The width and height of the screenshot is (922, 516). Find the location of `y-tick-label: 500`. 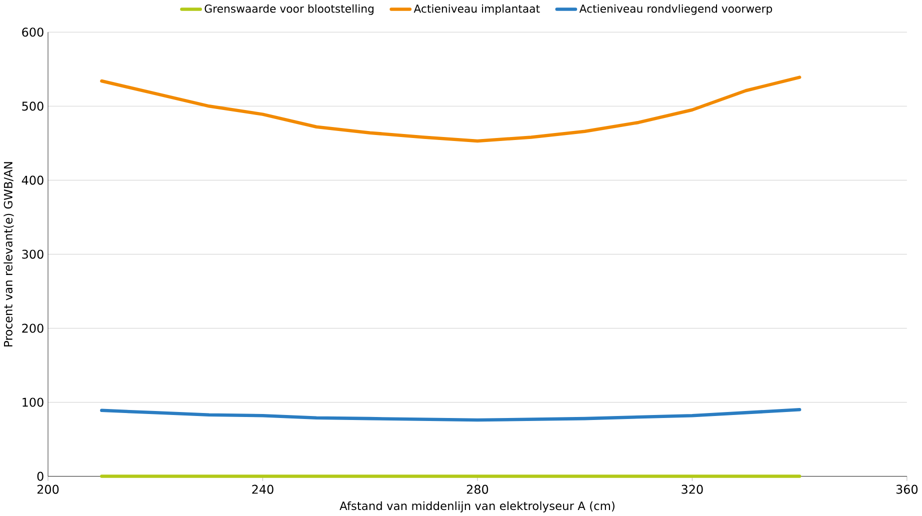

y-tick-label: 500 is located at coordinates (33, 106).